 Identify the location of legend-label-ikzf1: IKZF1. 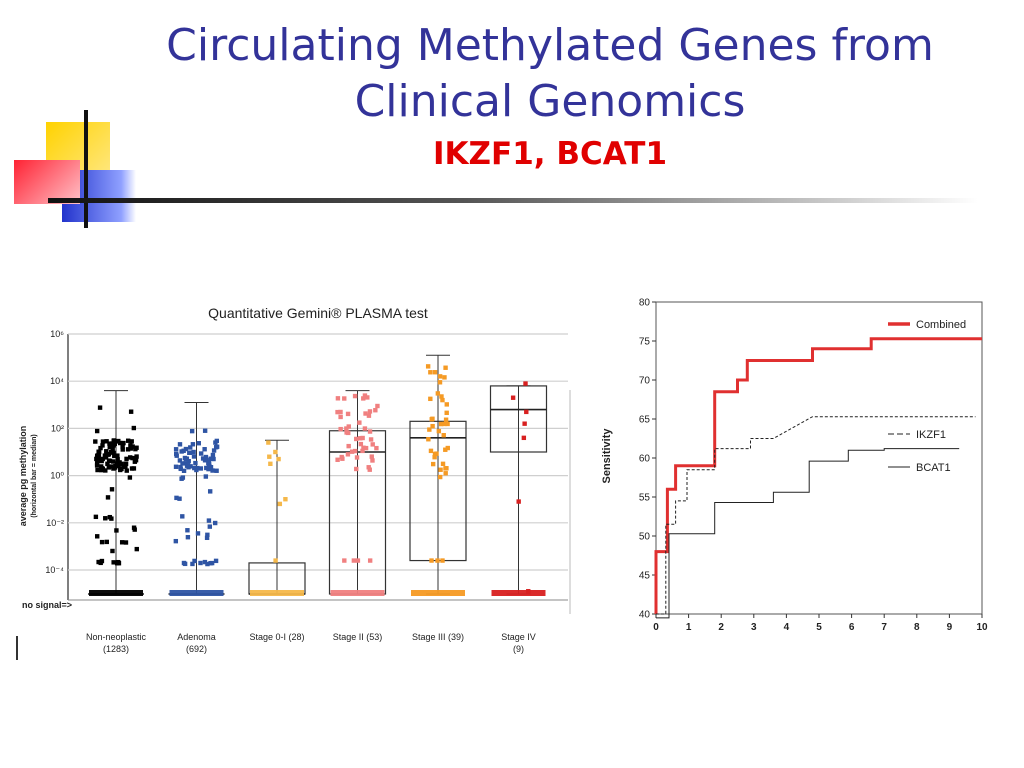
(931, 435).